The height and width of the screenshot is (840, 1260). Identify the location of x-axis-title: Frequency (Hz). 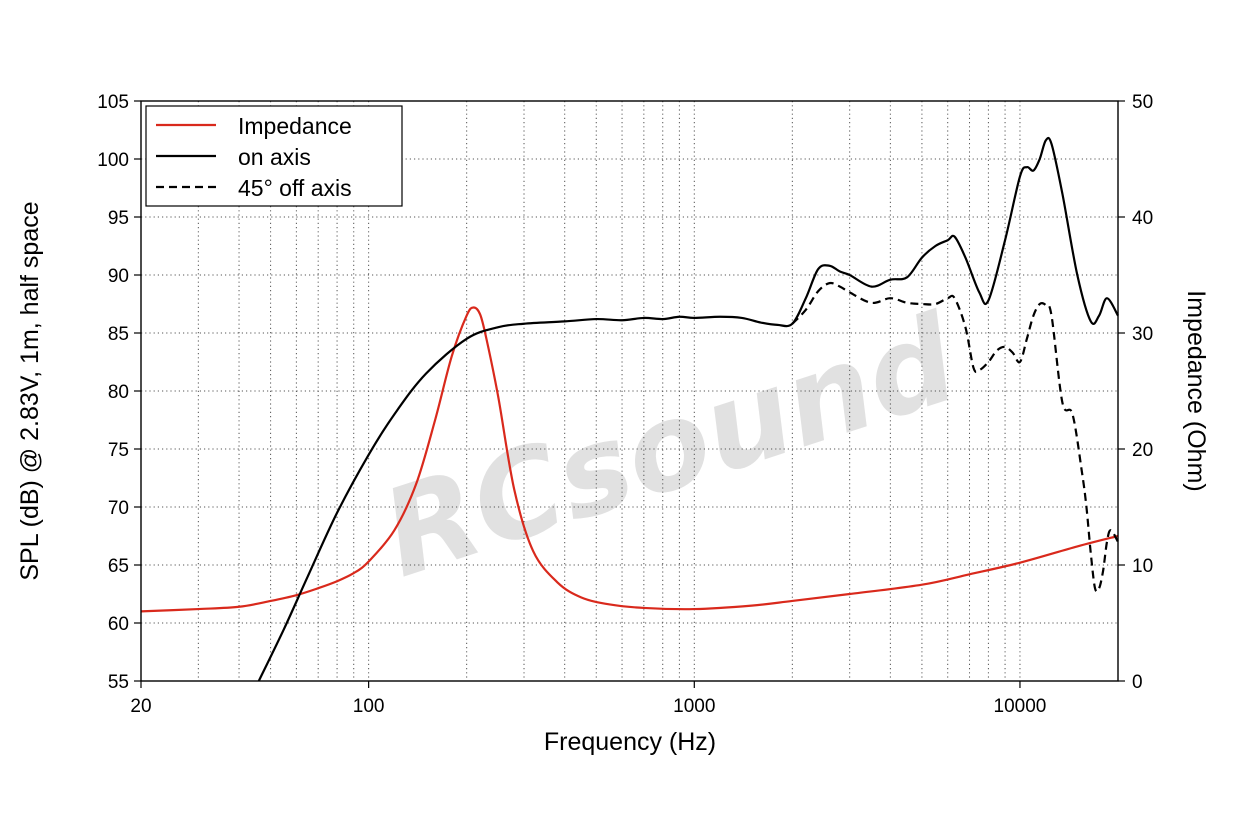
(630, 742).